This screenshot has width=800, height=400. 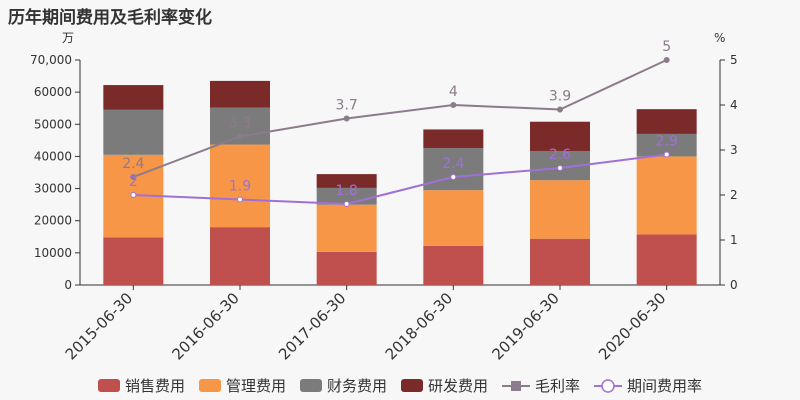 I want to click on legend: 销售费用 管理费用 财务费用 研发费用 毛利率 期间费用率, so click(x=400, y=385).